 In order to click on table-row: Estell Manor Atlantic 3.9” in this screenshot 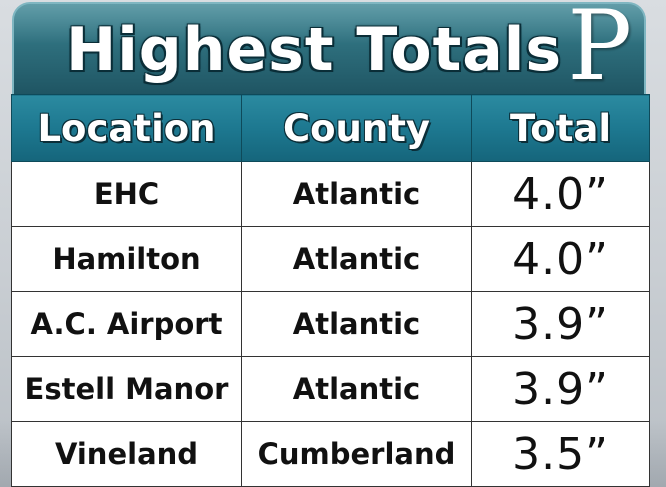, I will do `click(330, 389)`.